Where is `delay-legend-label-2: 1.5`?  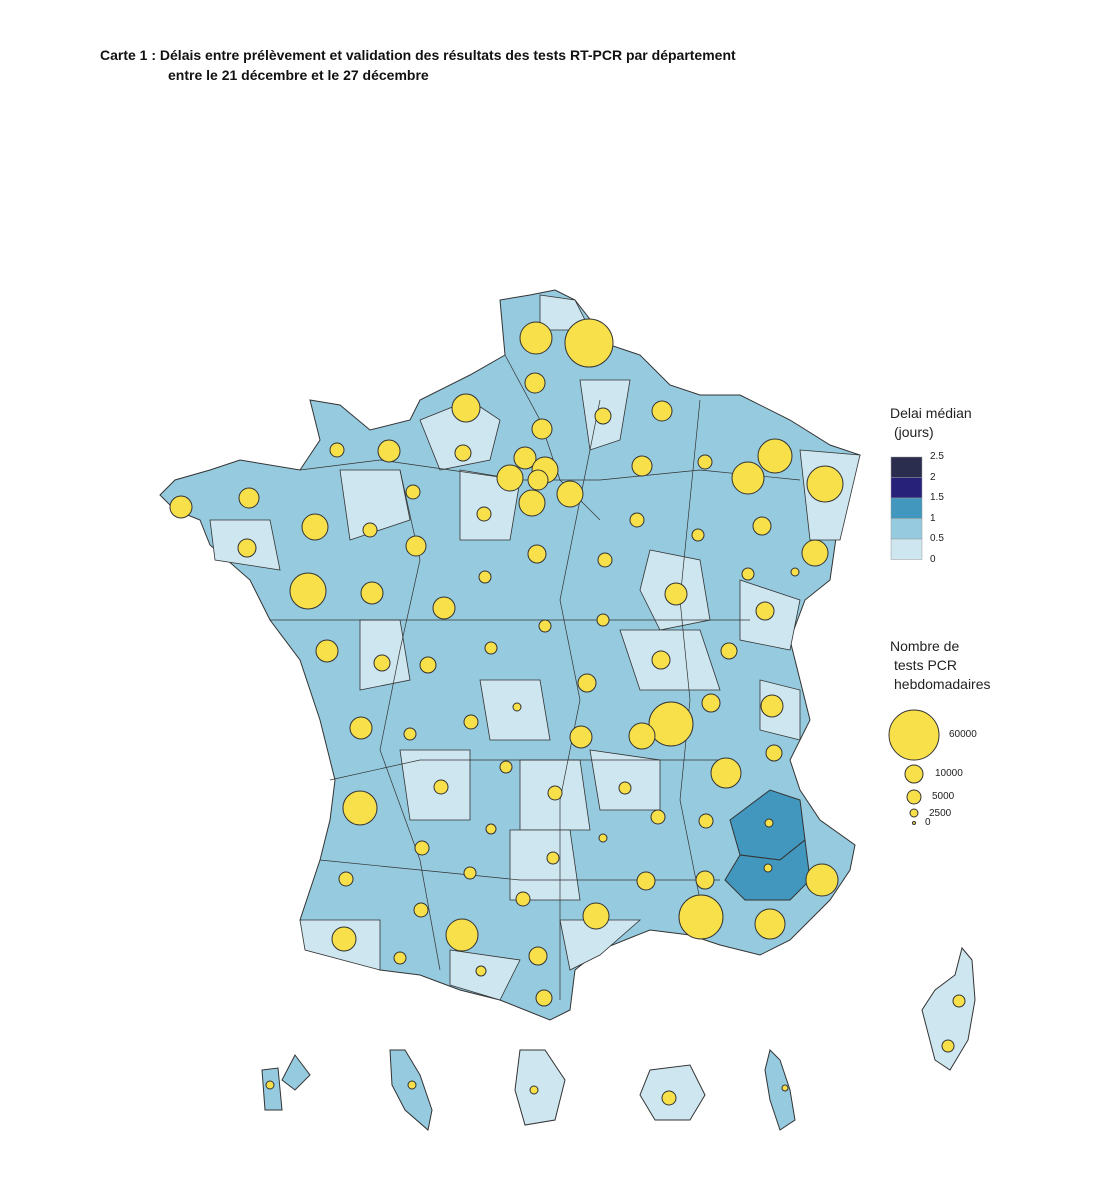
delay-legend-label-2: 1.5 is located at coordinates (937, 497).